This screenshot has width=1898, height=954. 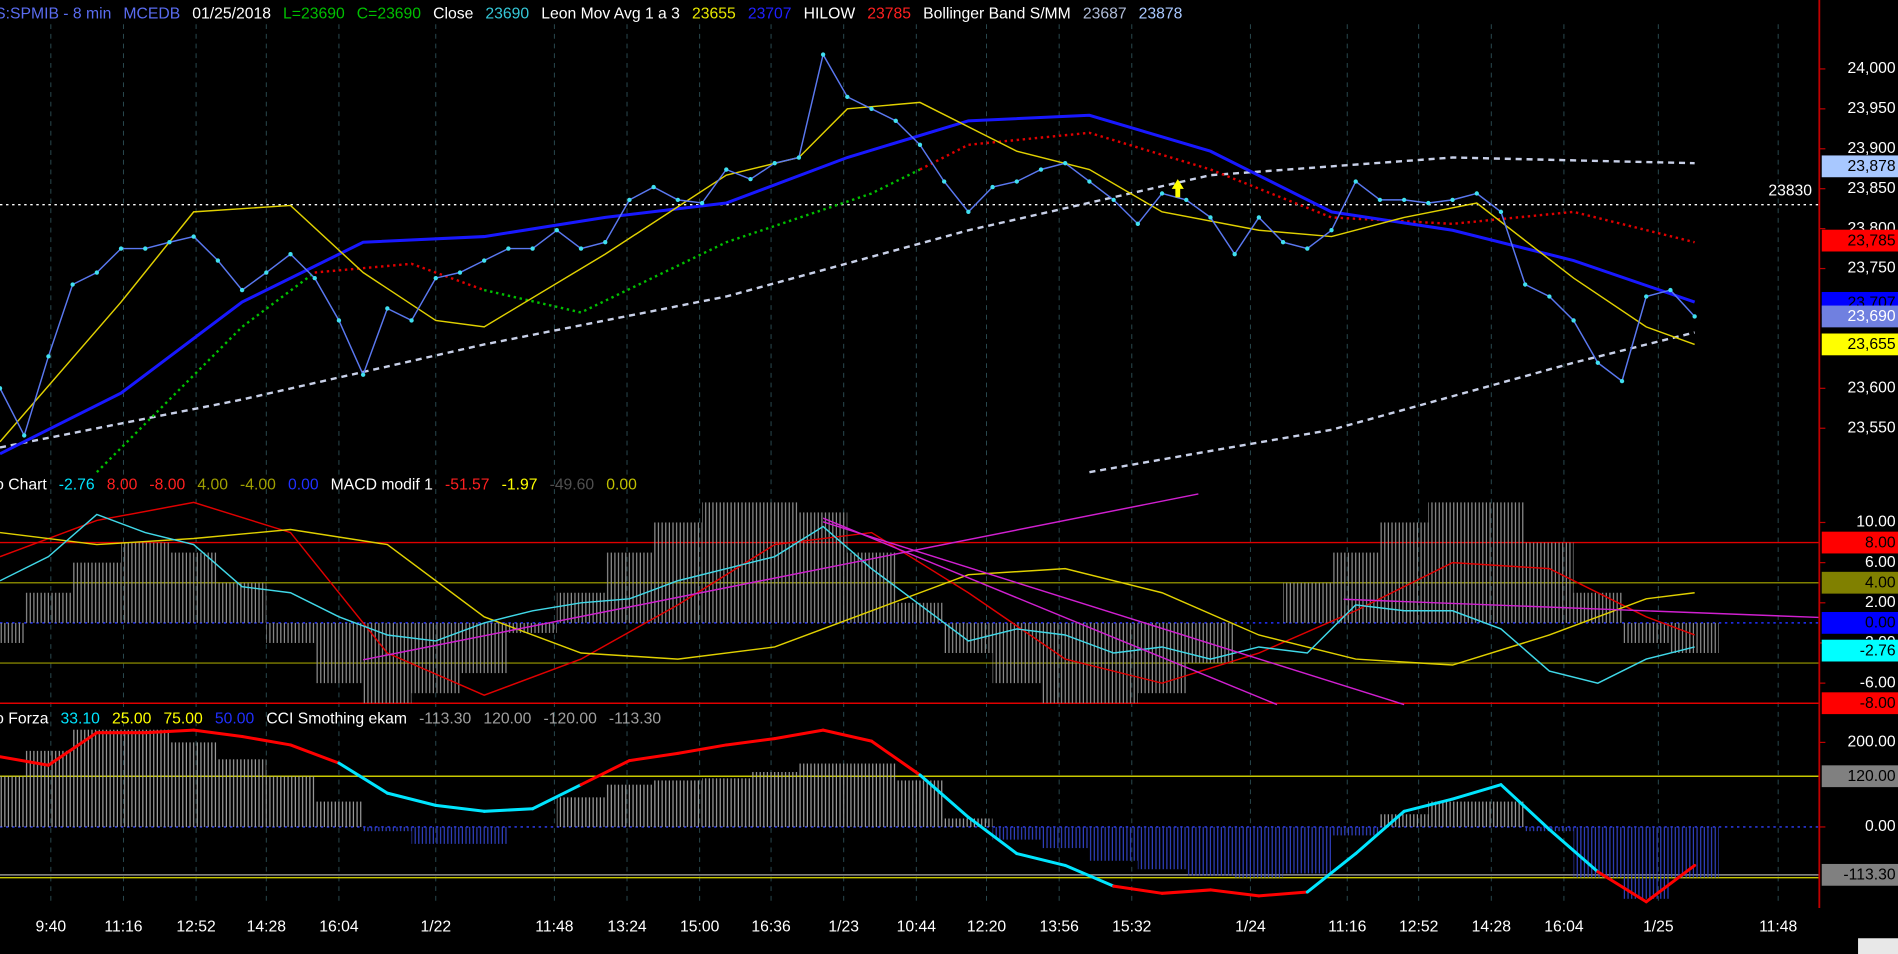 What do you see at coordinates (1869, 875) in the screenshot?
I see `level-label: -113.30` at bounding box center [1869, 875].